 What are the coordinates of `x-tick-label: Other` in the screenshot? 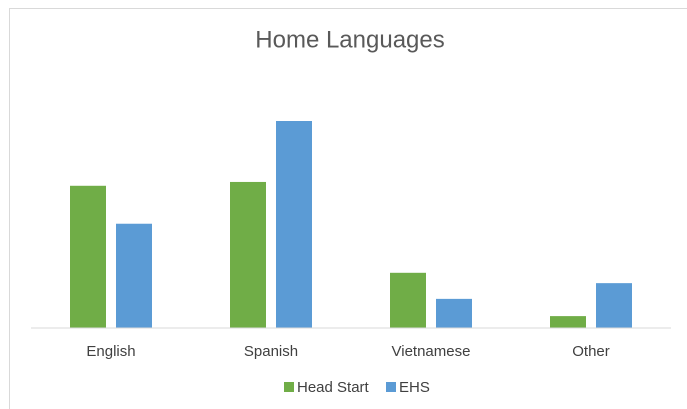 It's located at (591, 351).